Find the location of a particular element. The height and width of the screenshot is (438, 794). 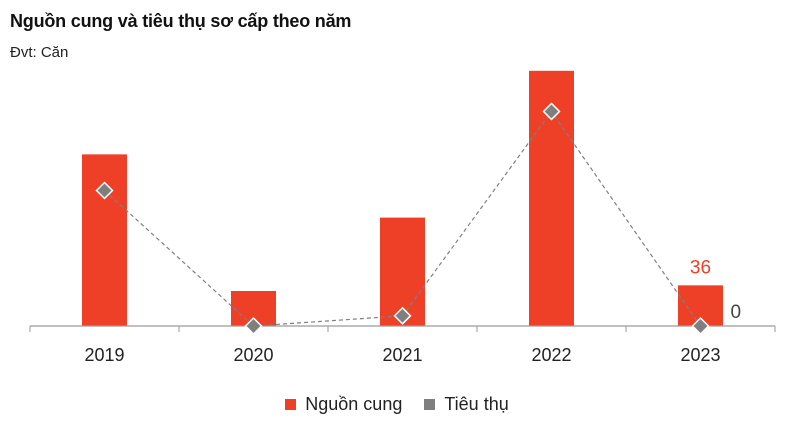

consumption-point-2023 is located at coordinates (700, 326).